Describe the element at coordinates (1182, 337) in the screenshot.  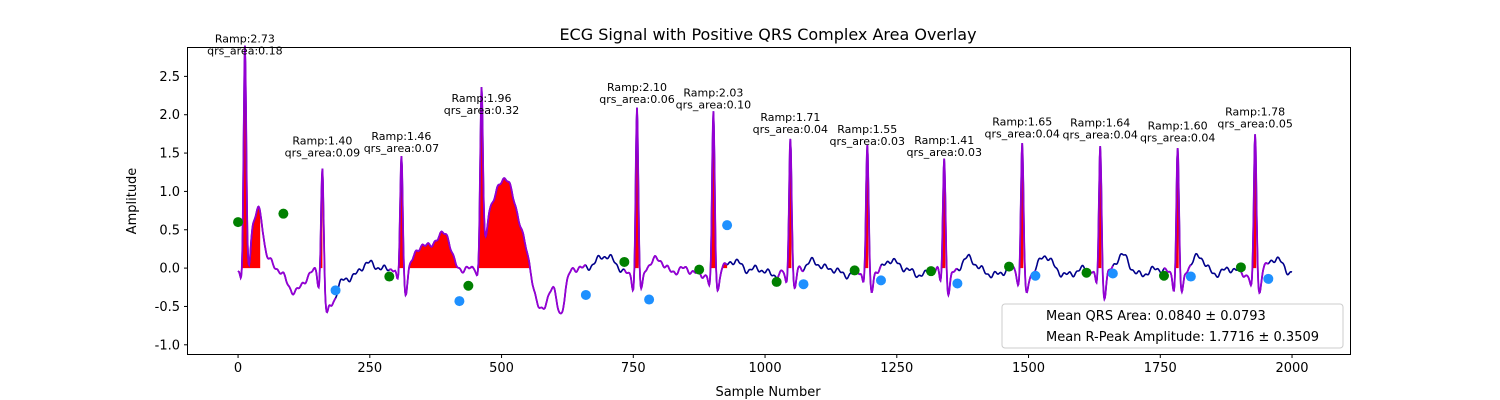
I see `legend-entry-mean-r-peak-amplitude: Mean R-Peak Amplitude: 1.7716 ± 0.3509` at that location.